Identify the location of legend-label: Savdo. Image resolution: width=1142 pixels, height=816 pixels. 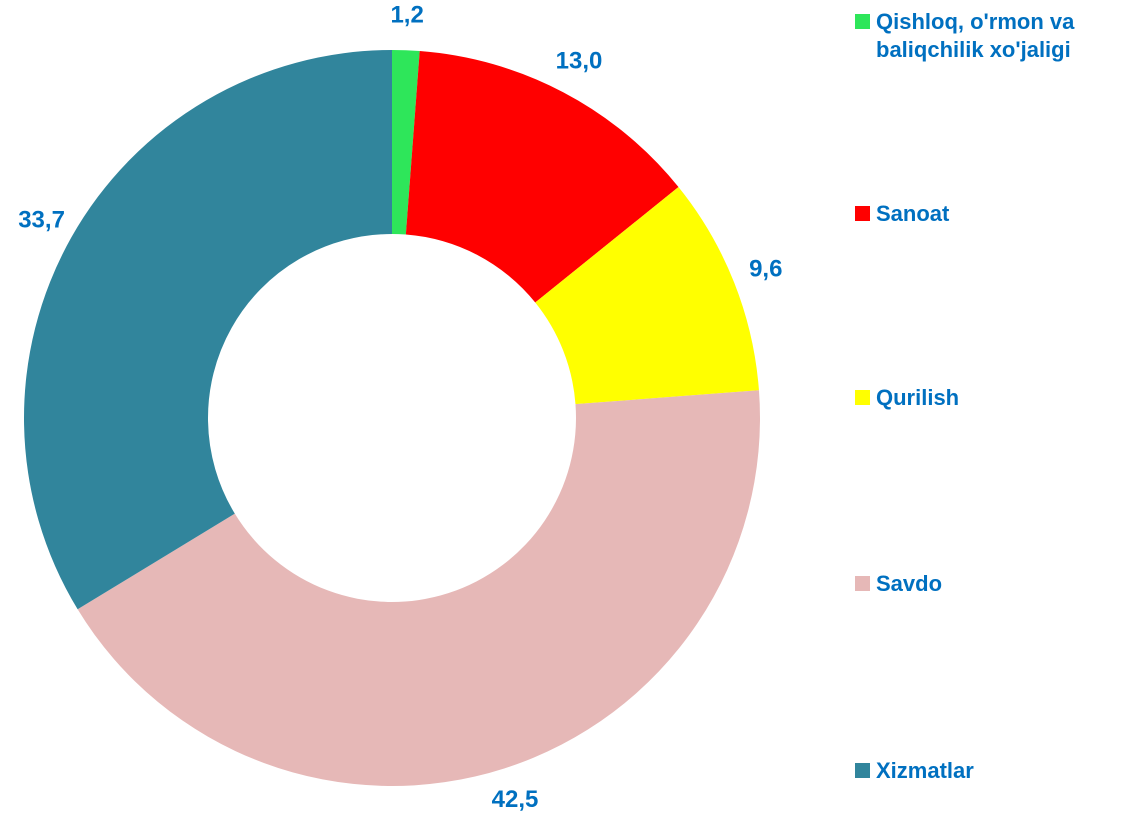
(909, 583).